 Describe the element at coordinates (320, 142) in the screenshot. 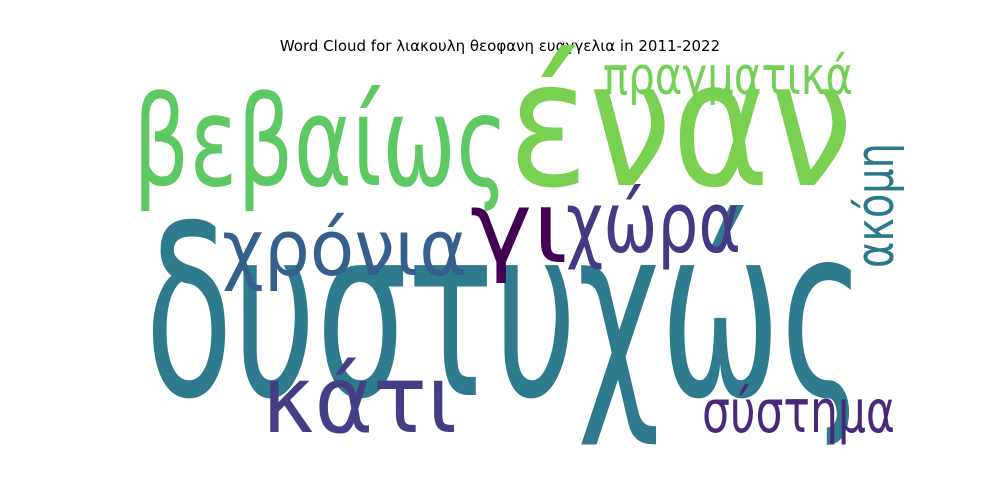

I see `word-3: βεβαίως` at that location.